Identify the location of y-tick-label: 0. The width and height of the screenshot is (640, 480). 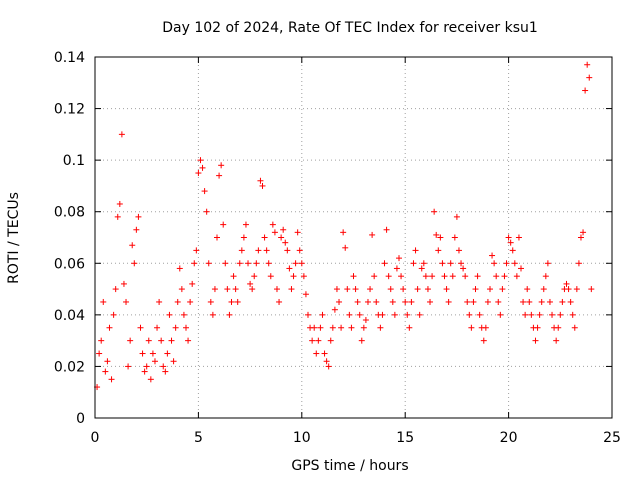
(80, 419).